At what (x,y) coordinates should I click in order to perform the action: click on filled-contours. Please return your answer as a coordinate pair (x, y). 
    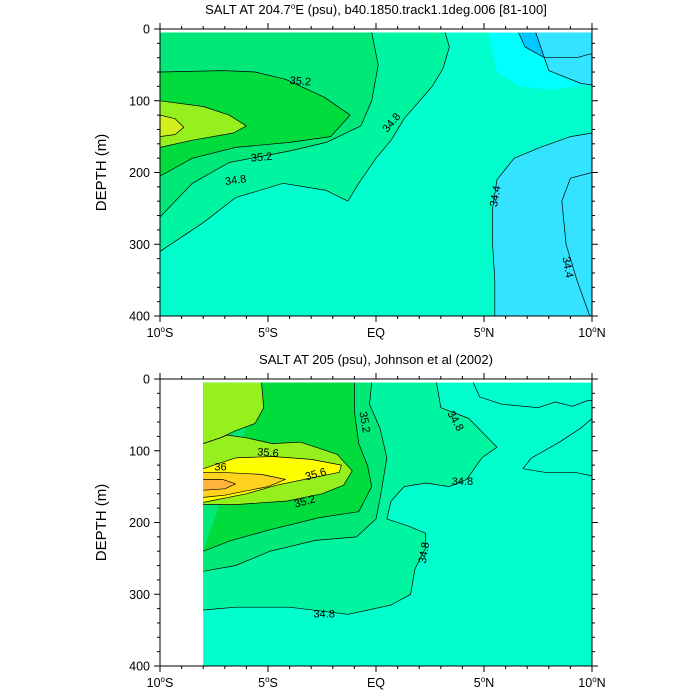
    Looking at the image, I should click on (350, 498).